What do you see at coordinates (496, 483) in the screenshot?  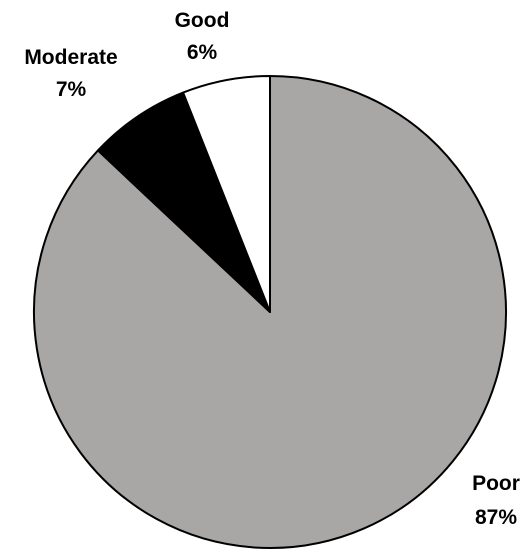 I see `slice-label-poor: Poor` at bounding box center [496, 483].